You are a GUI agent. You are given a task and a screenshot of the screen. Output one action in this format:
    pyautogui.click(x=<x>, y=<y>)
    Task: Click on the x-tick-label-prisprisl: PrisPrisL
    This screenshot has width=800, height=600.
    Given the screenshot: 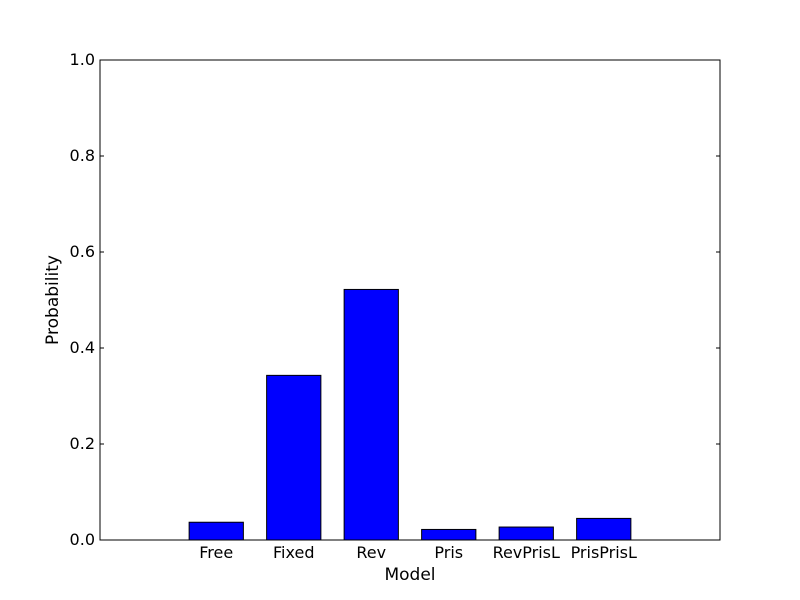 What is the action you would take?
    pyautogui.click(x=604, y=552)
    